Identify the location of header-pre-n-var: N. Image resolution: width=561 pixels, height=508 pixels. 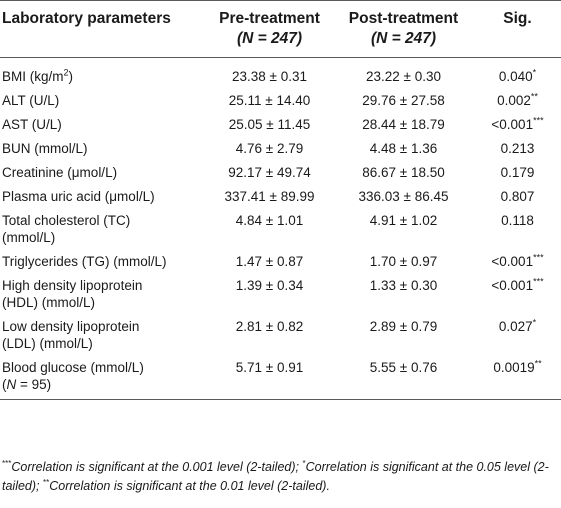
(248, 38).